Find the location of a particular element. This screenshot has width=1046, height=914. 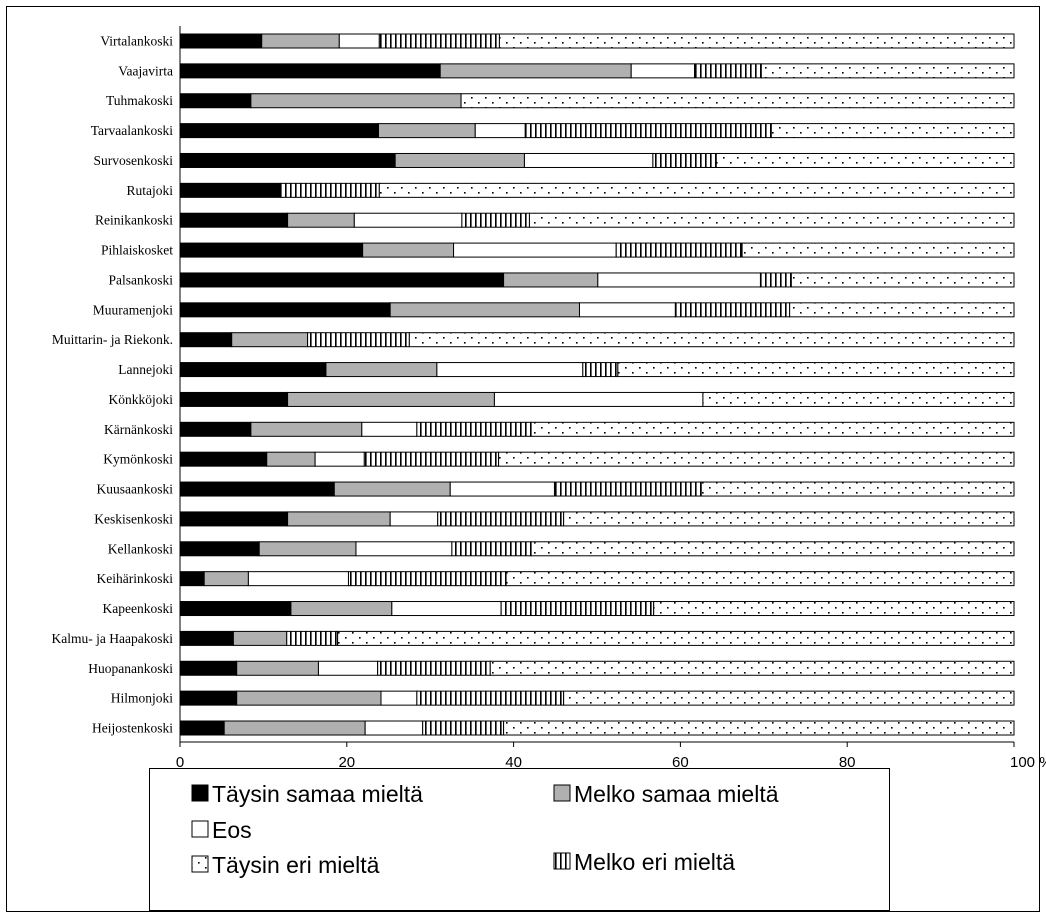

bar-vaajavirta-taysin-samaa-mielta is located at coordinates (310, 71).